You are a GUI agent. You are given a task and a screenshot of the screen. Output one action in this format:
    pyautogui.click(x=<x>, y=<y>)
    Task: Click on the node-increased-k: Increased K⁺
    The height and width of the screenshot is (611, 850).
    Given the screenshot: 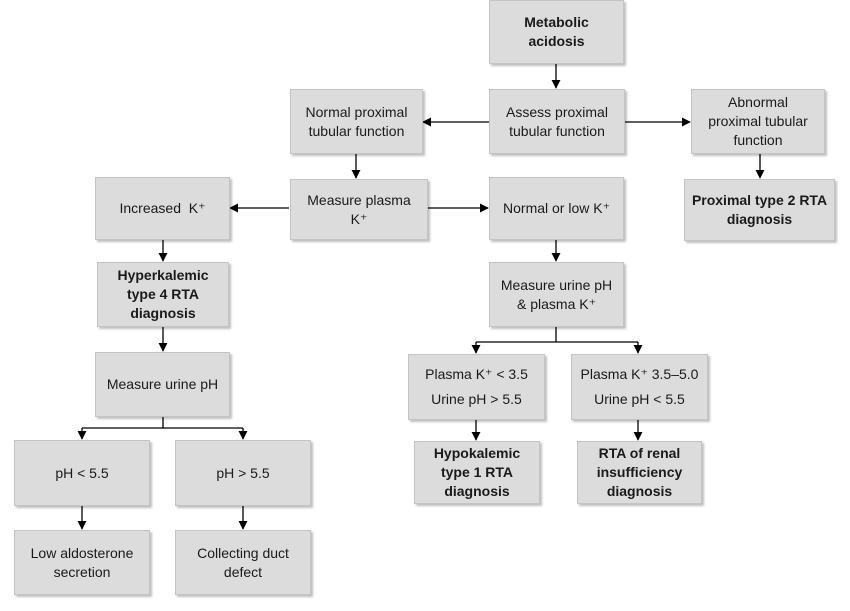 What is the action you would take?
    pyautogui.click(x=162, y=208)
    